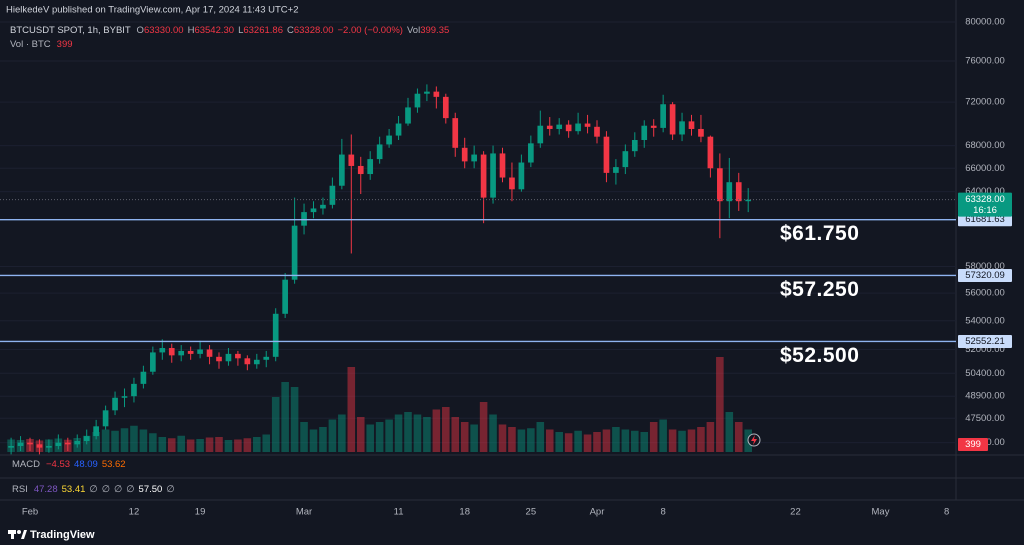  Describe the element at coordinates (399, 512) in the screenshot. I see `x-tick-label: 11` at that location.